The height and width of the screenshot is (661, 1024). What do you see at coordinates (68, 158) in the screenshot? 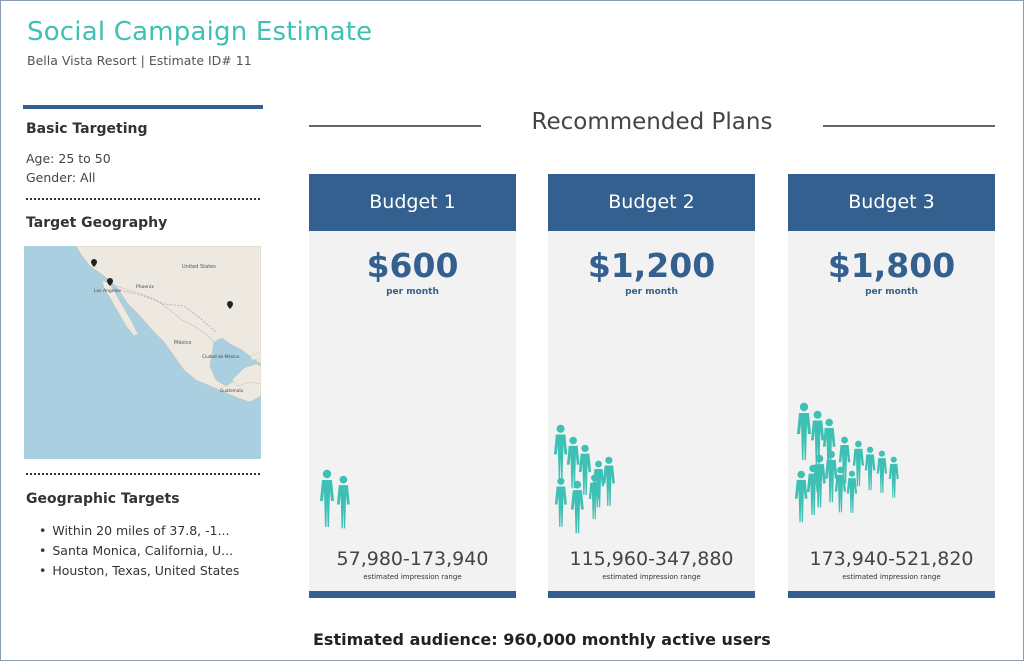
I see `age-range-text: Age: 25 to 50` at bounding box center [68, 158].